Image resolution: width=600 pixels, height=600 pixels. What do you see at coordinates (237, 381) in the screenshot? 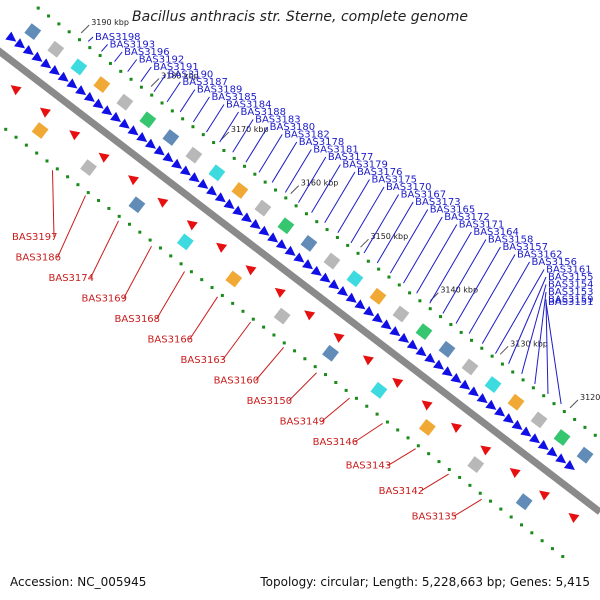
I see `reverse-gene-label: BAS3160` at bounding box center [237, 381].